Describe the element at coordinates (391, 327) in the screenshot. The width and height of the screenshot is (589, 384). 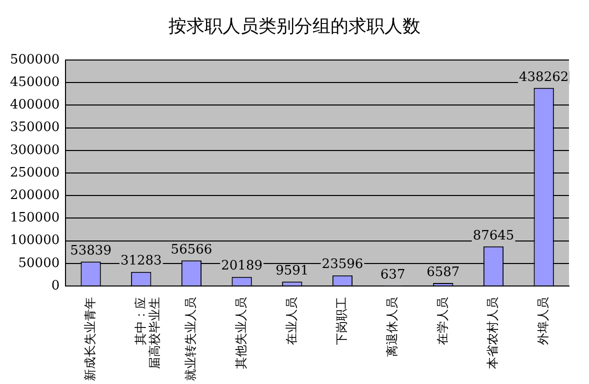
I see `x-tick-label: 离退休人员` at that location.